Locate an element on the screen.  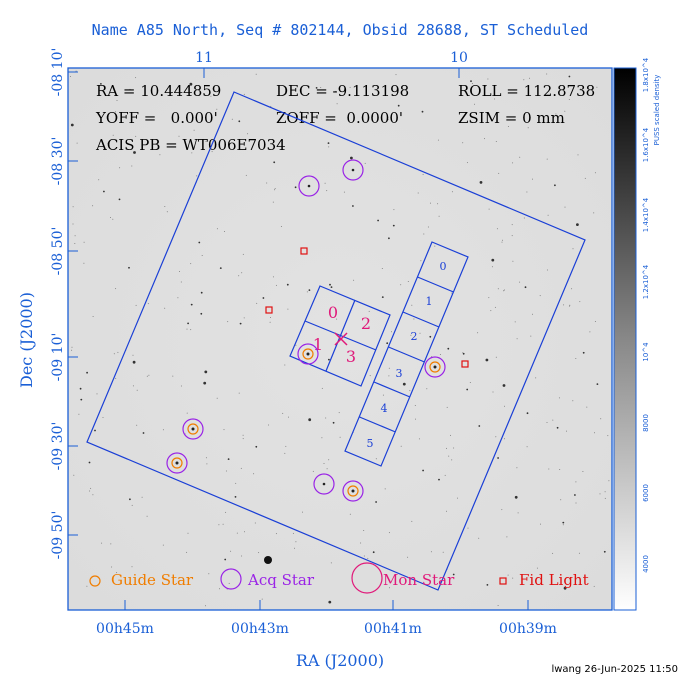
colorbar-tick: 4000 is located at coordinates (646, 564).